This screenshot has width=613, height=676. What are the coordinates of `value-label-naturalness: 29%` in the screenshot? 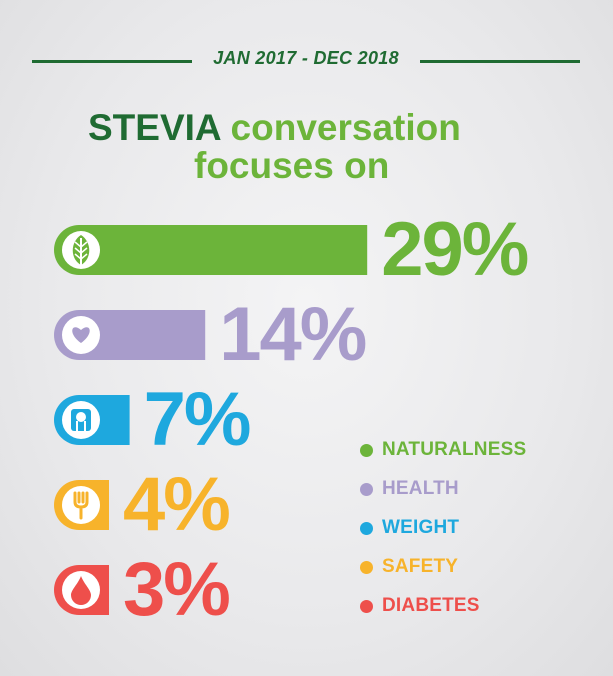 It's located at (454, 249).